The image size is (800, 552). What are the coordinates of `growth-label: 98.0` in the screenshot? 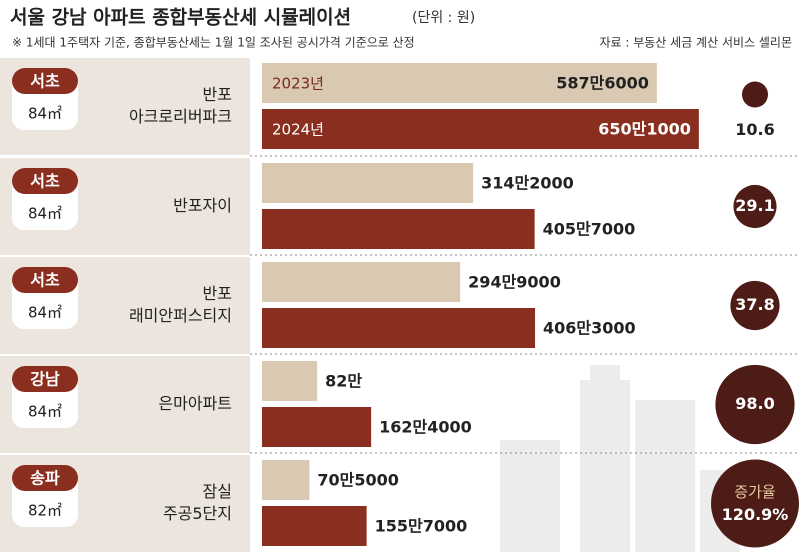 It's located at (754, 403).